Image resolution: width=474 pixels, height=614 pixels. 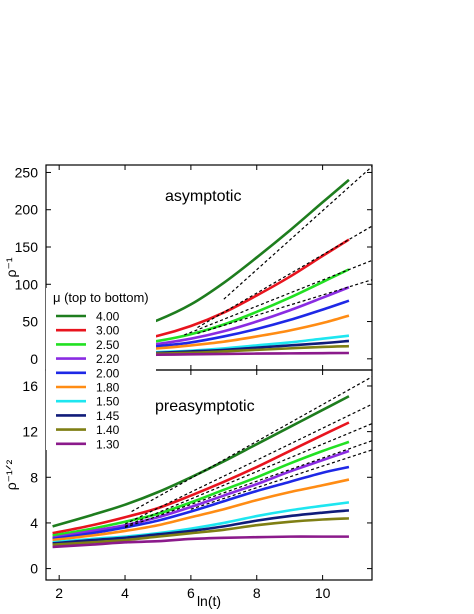 What do you see at coordinates (201, 531) in the screenshot?
I see `series-line-1.40` at bounding box center [201, 531].